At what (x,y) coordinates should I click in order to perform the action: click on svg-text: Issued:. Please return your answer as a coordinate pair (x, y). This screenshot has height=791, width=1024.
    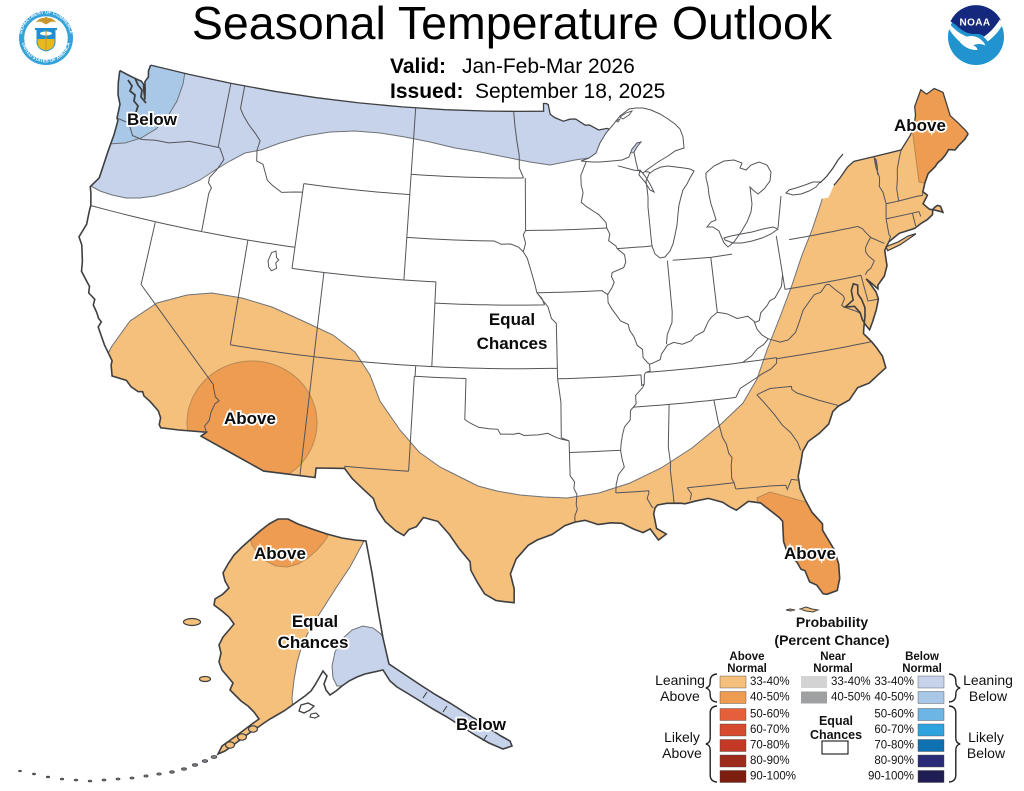
    Looking at the image, I should click on (427, 91).